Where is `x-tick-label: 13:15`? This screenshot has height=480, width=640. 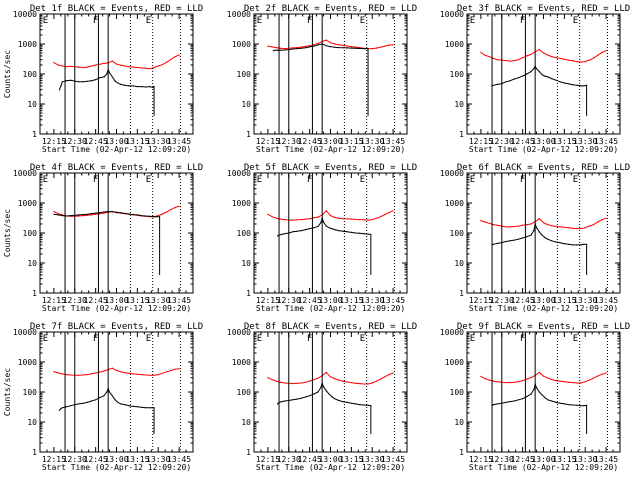
x-tick-label: 13:15 is located at coordinates (564, 300).